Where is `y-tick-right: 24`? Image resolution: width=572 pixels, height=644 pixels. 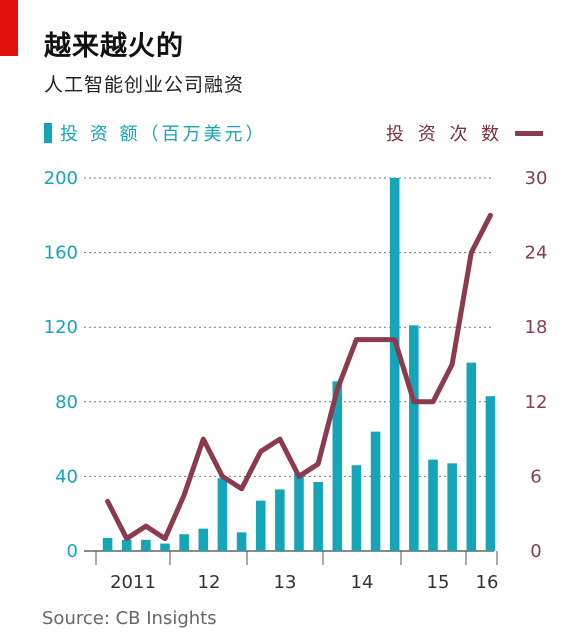 y-tick-right: 24 is located at coordinates (536, 253).